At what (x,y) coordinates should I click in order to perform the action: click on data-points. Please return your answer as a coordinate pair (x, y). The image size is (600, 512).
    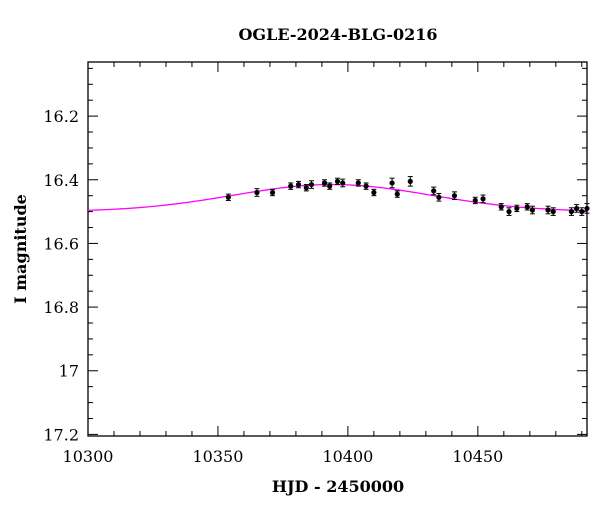
    Looking at the image, I should click on (407, 196).